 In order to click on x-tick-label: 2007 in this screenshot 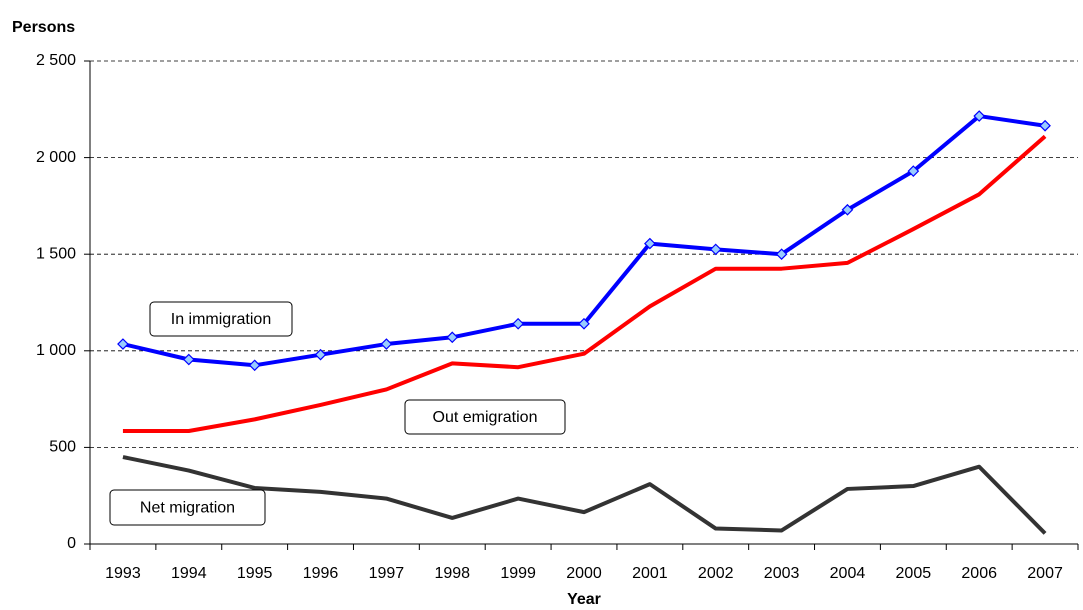, I will do `click(1045, 573)`.